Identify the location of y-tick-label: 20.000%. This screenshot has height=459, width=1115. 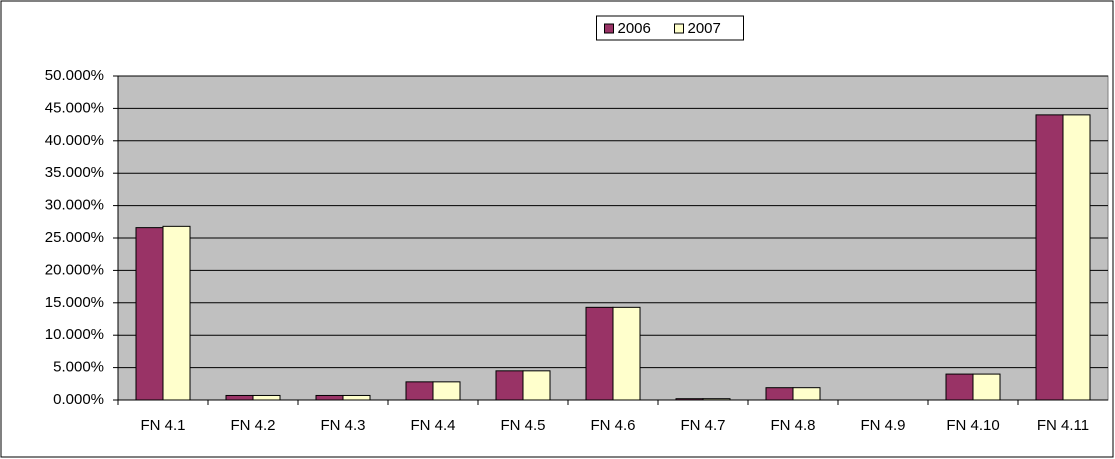
(74, 269).